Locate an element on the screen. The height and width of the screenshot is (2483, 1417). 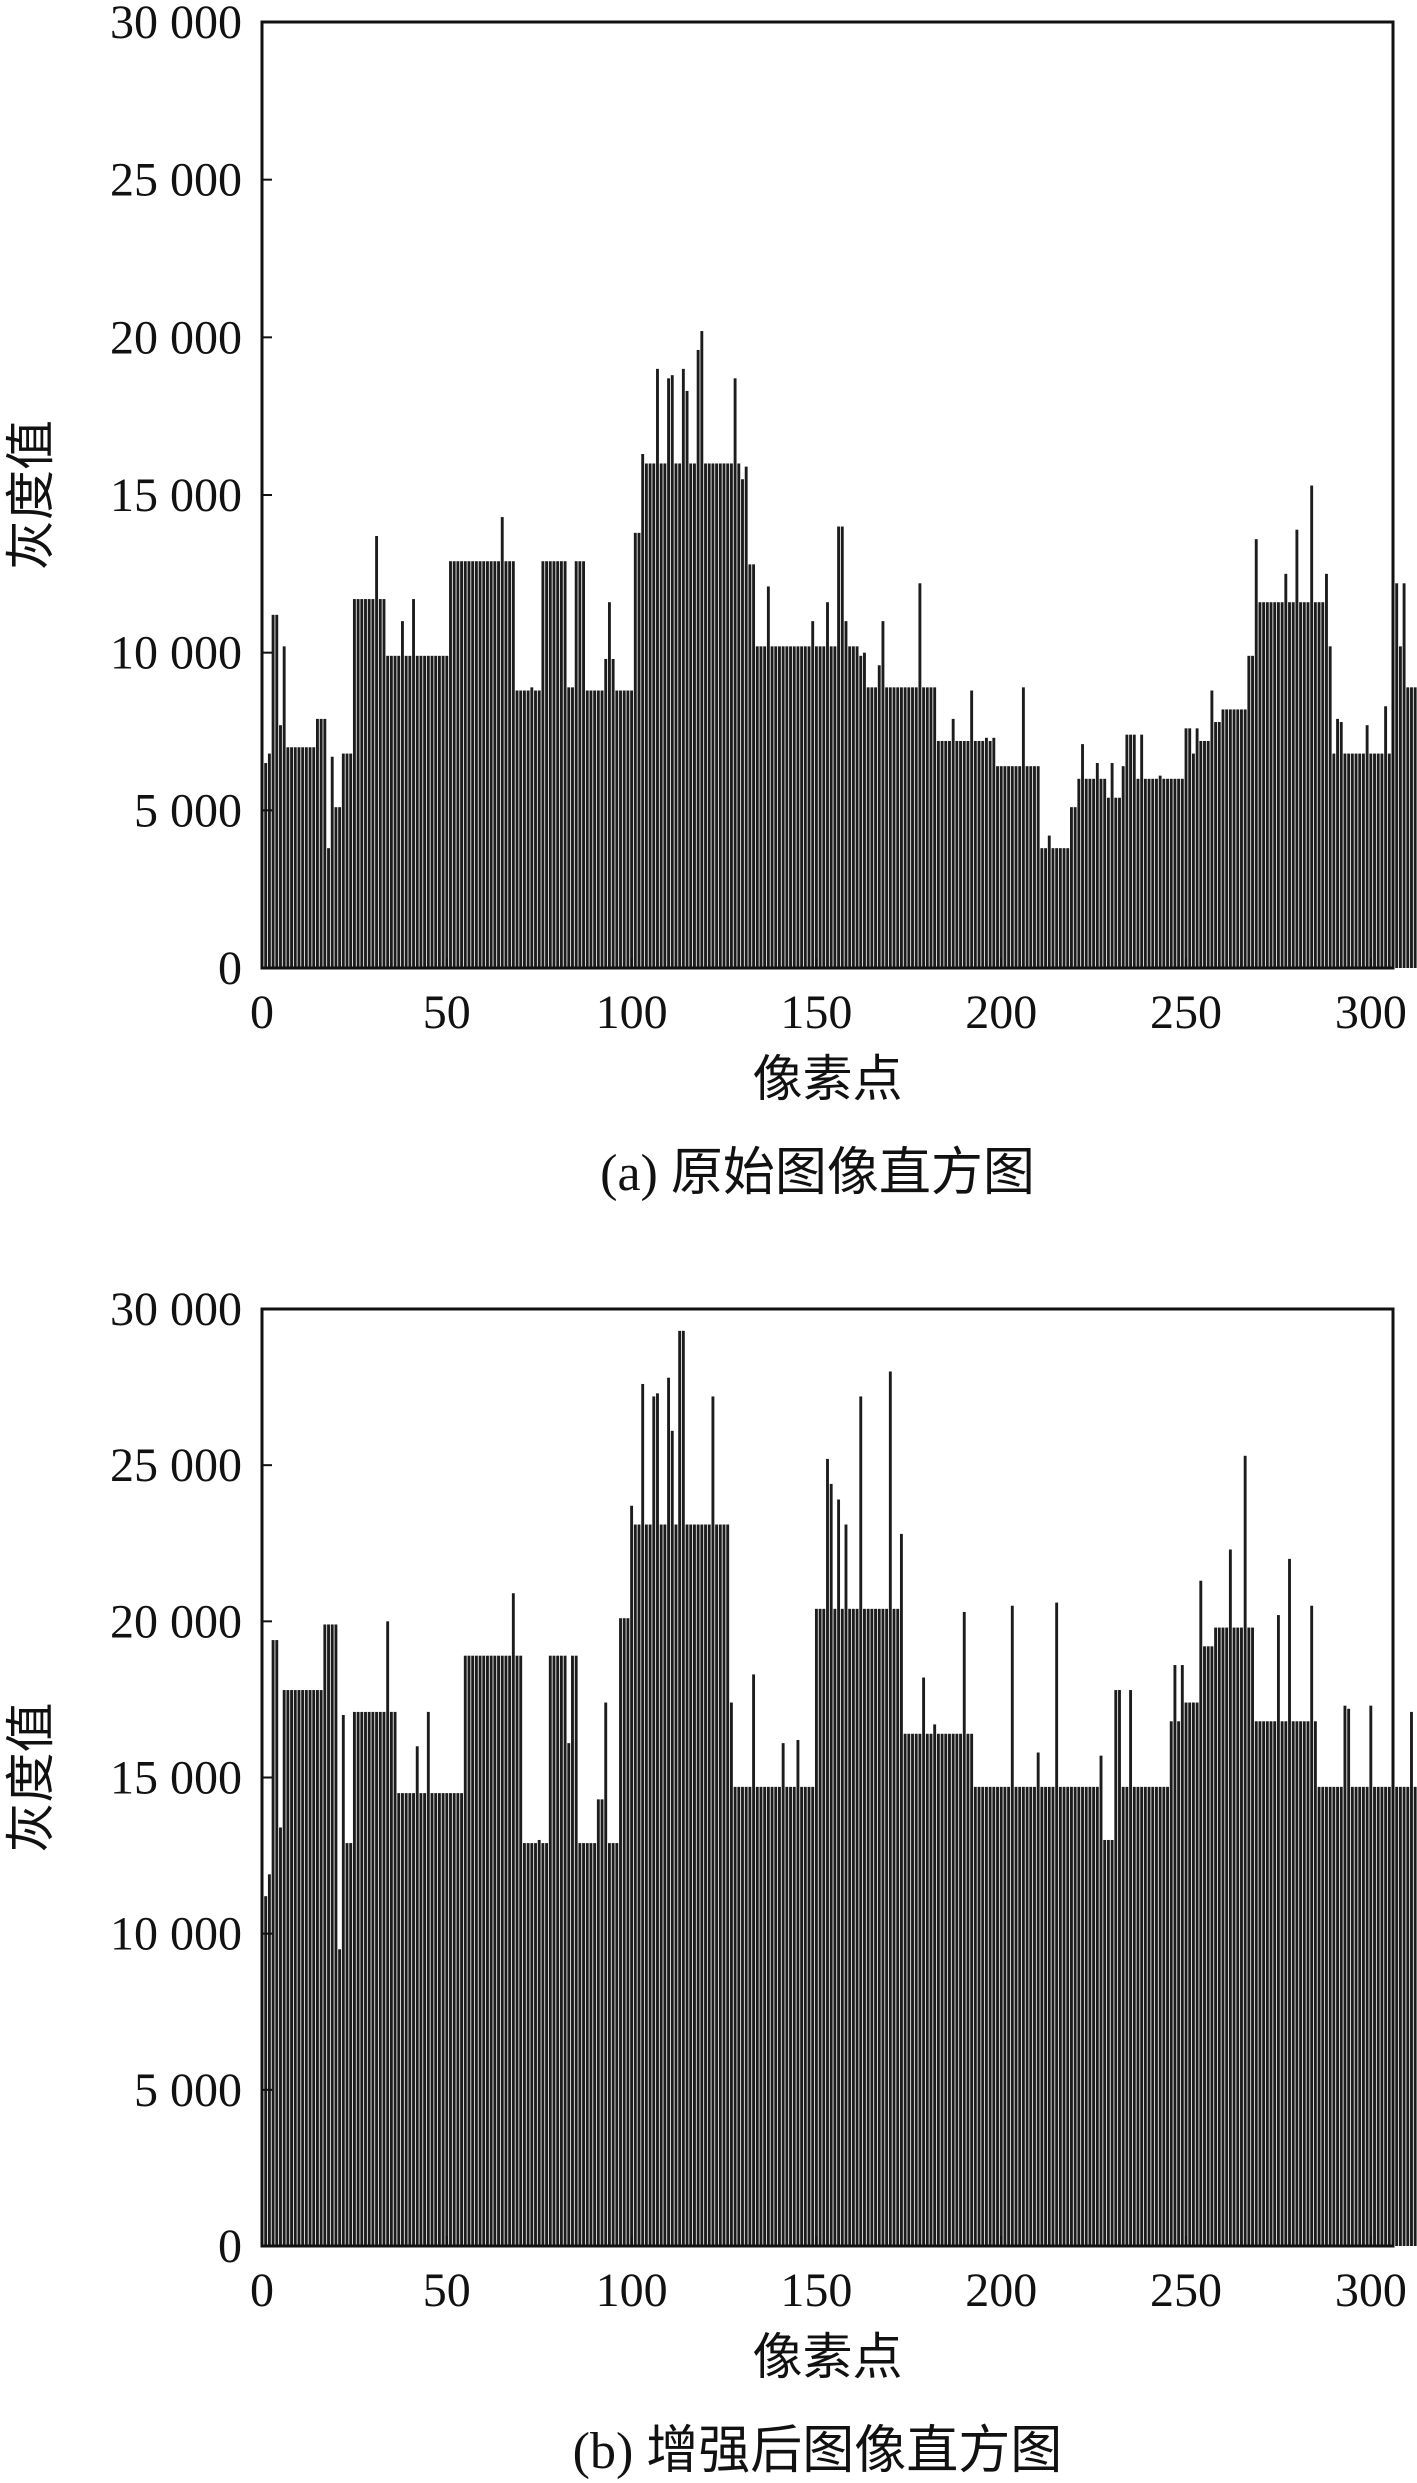
y-tick-label: 0 is located at coordinates (230, 2246).